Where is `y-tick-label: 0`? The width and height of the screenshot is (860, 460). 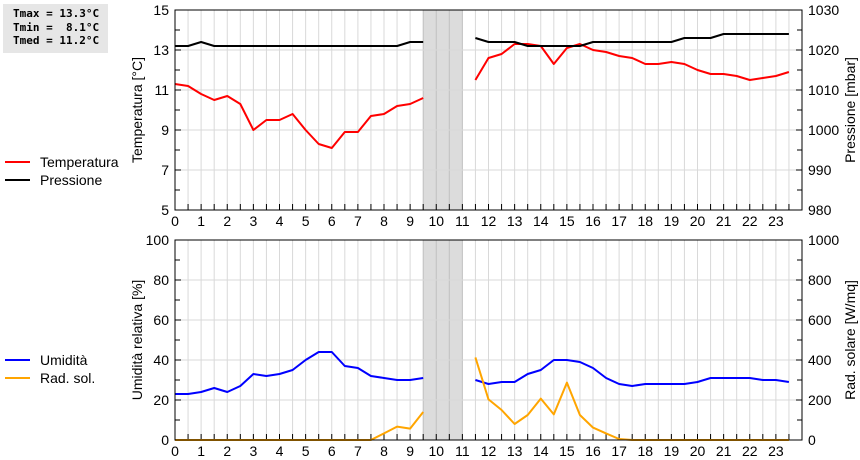
y-tick-label: 0 is located at coordinates (165, 440).